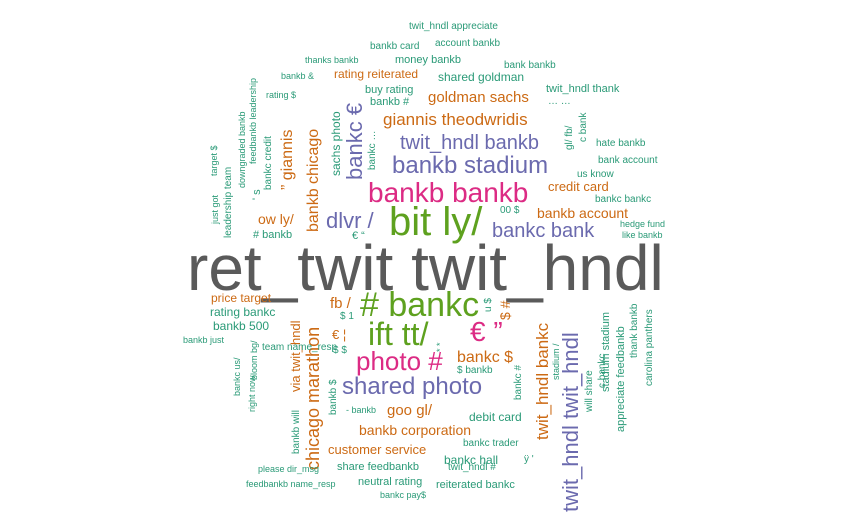 The height and width of the screenshot is (532, 858). What do you see at coordinates (505, 310) in the screenshot?
I see `cloud-word: $ #` at bounding box center [505, 310].